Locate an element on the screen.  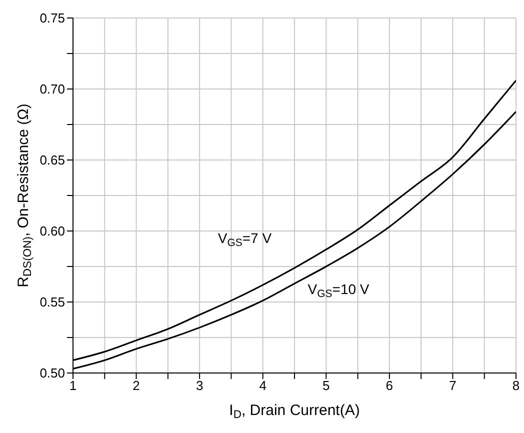
x-tick-label: 8 is located at coordinates (516, 386).